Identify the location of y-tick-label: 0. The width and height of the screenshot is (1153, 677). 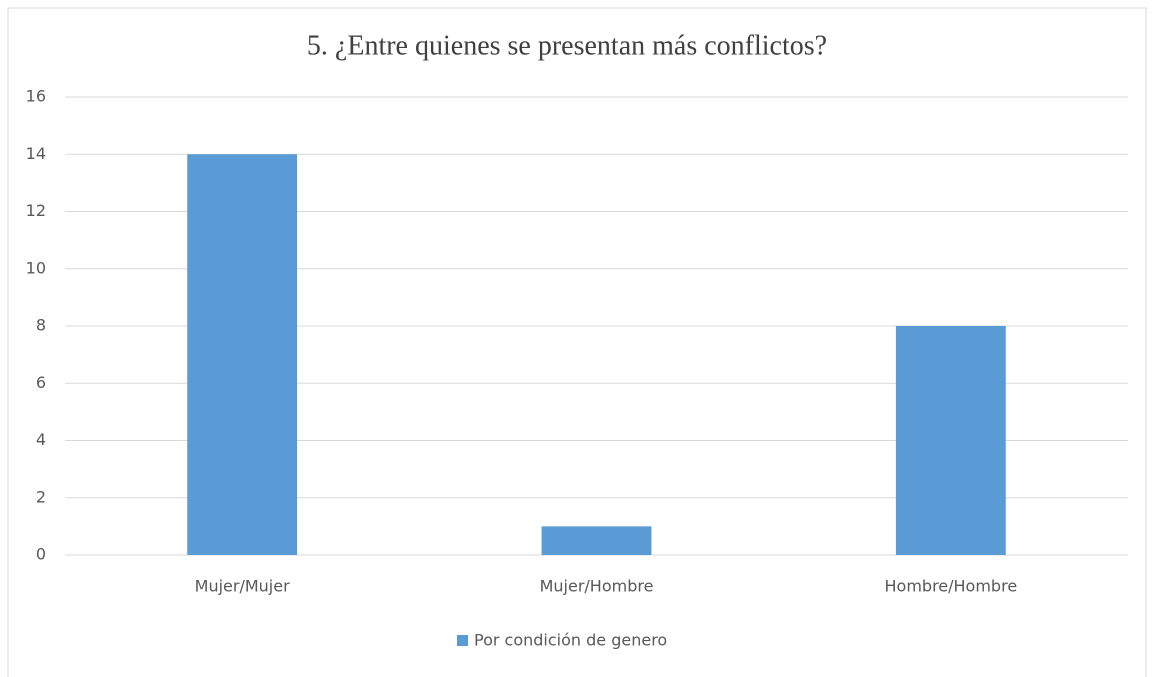
(41, 554).